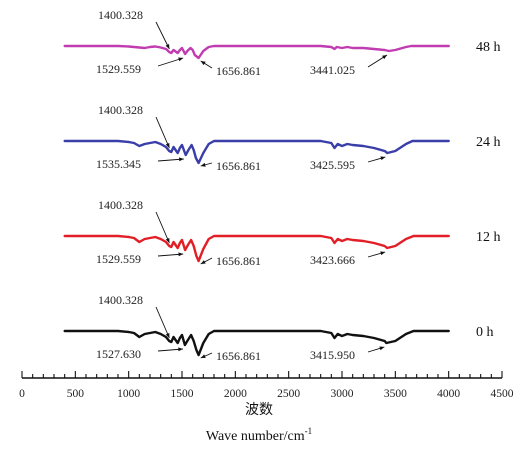 This screenshot has height=458, width=530. Describe the element at coordinates (118, 164) in the screenshot. I see `peak-label: 1535.345` at that location.